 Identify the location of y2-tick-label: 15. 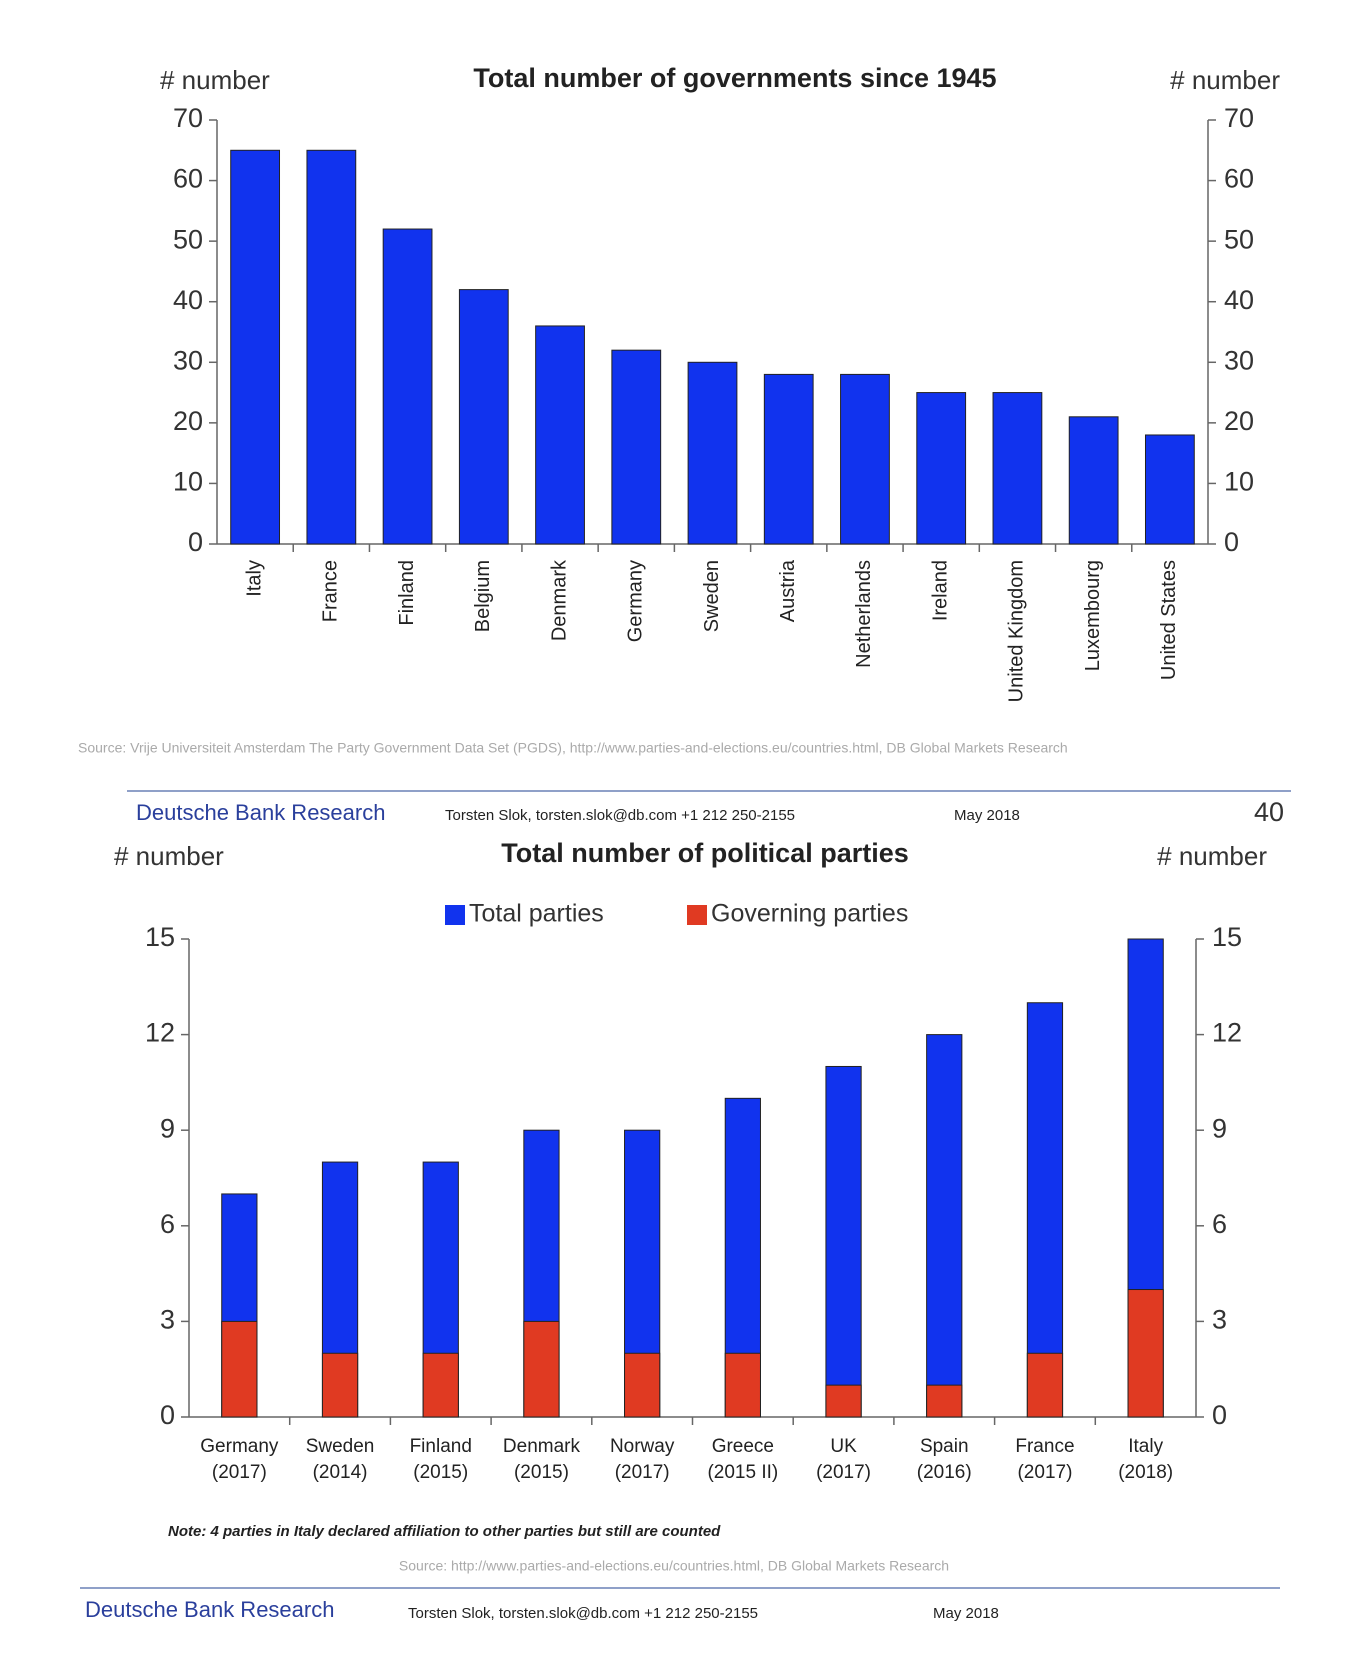
(1227, 937).